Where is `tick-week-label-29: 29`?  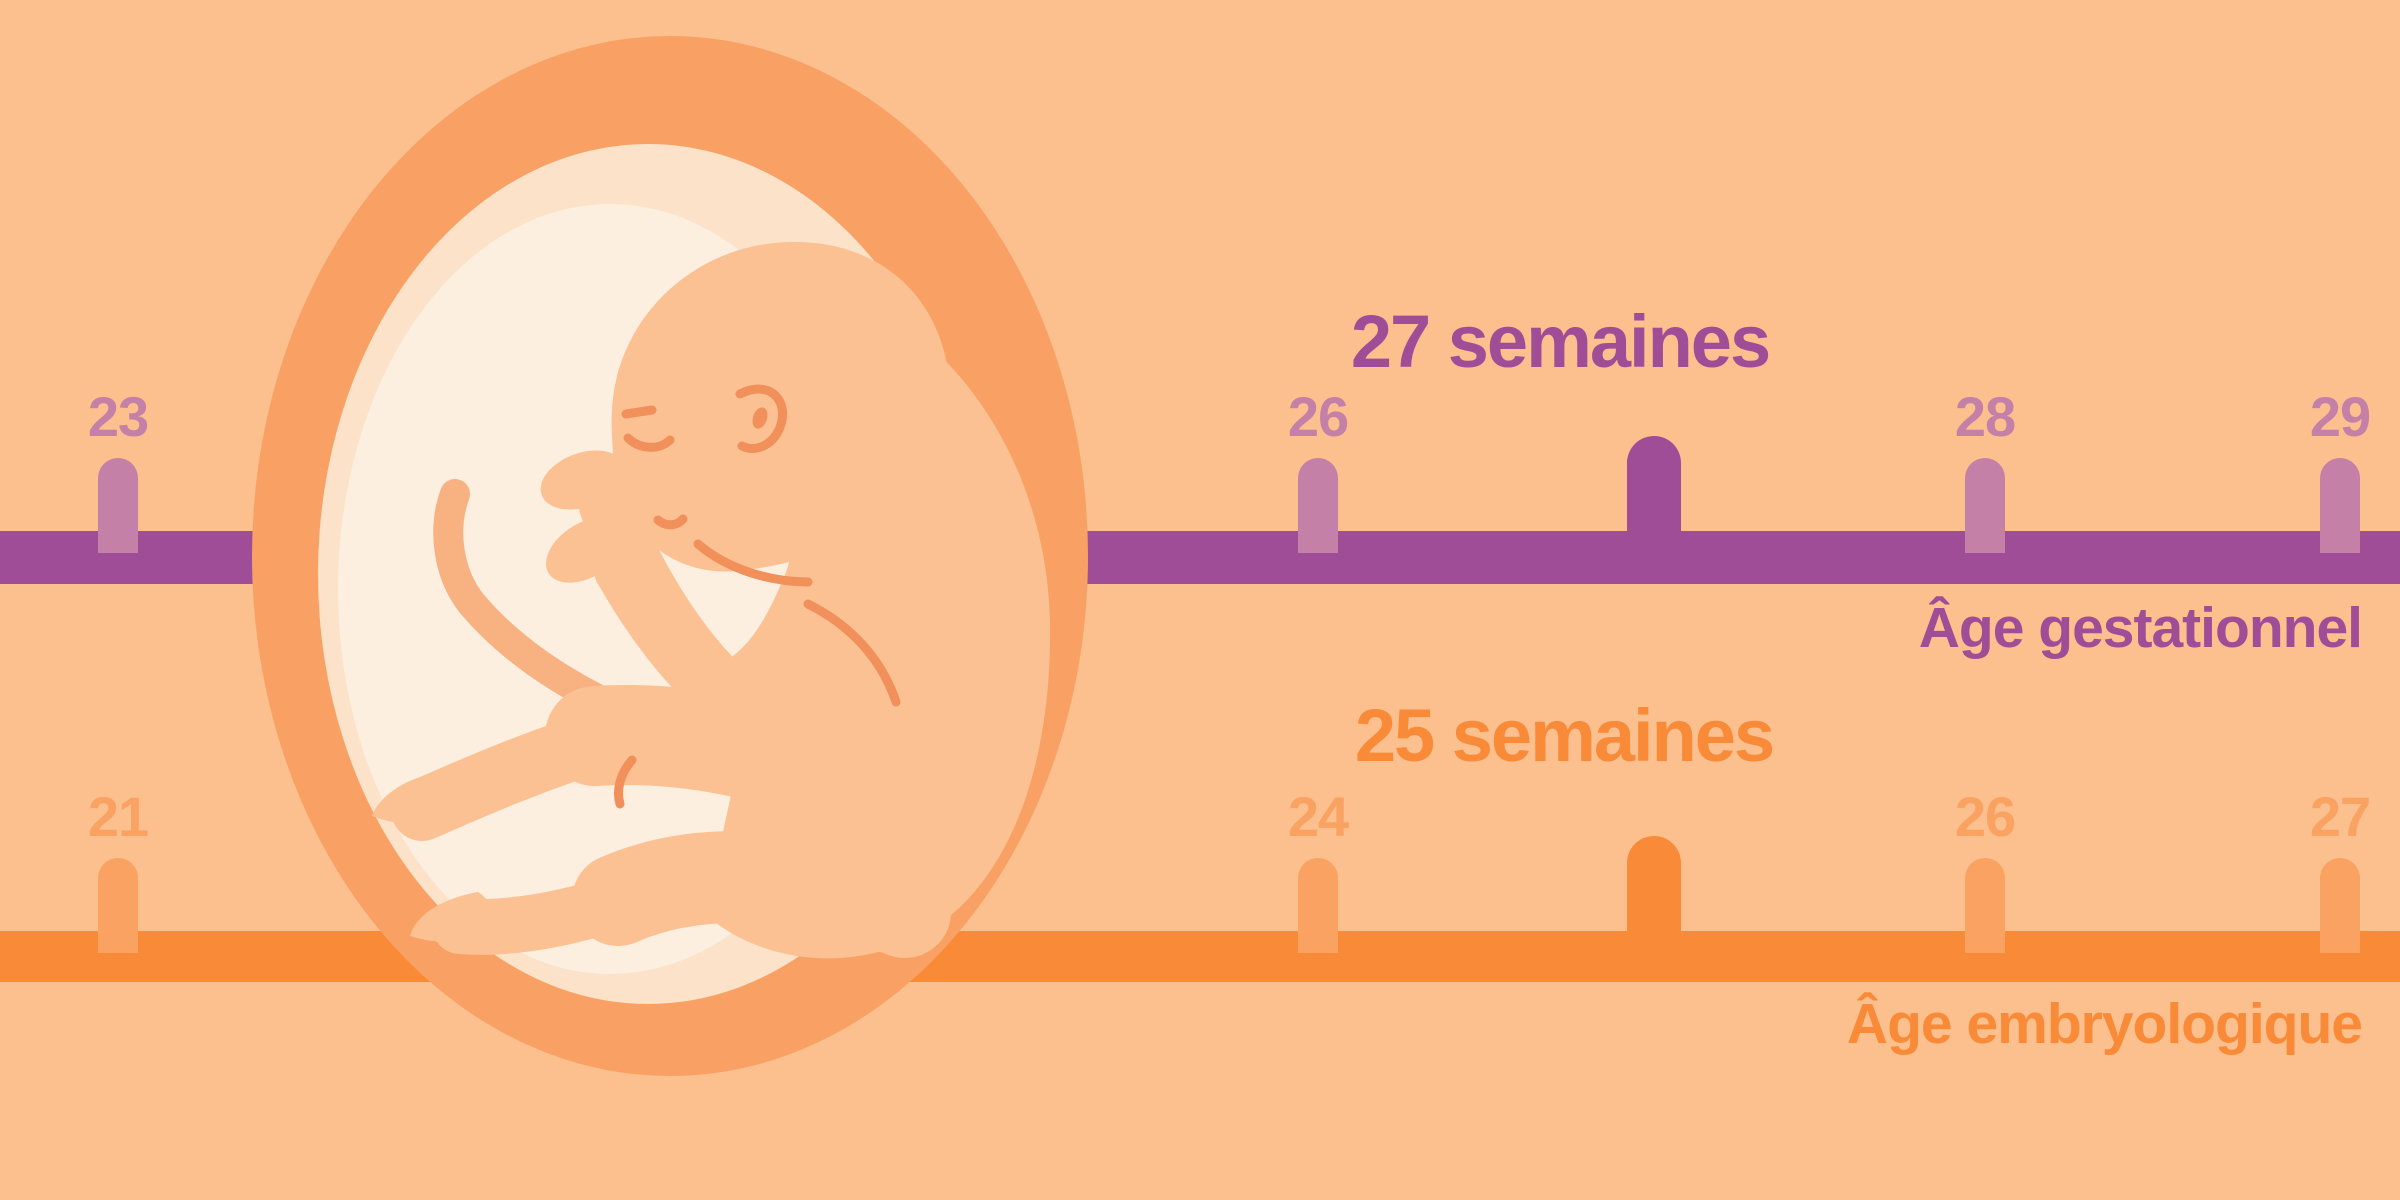
tick-week-label-29: 29 is located at coordinates (2340, 416).